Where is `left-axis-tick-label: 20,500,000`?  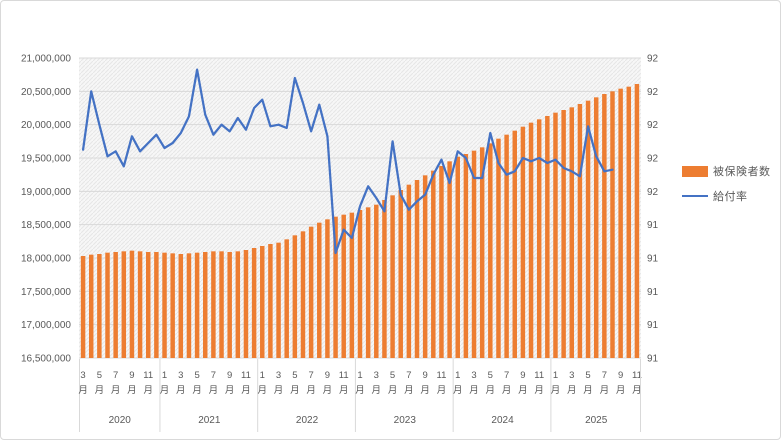 left-axis-tick-label: 20,500,000 is located at coordinates (46, 92).